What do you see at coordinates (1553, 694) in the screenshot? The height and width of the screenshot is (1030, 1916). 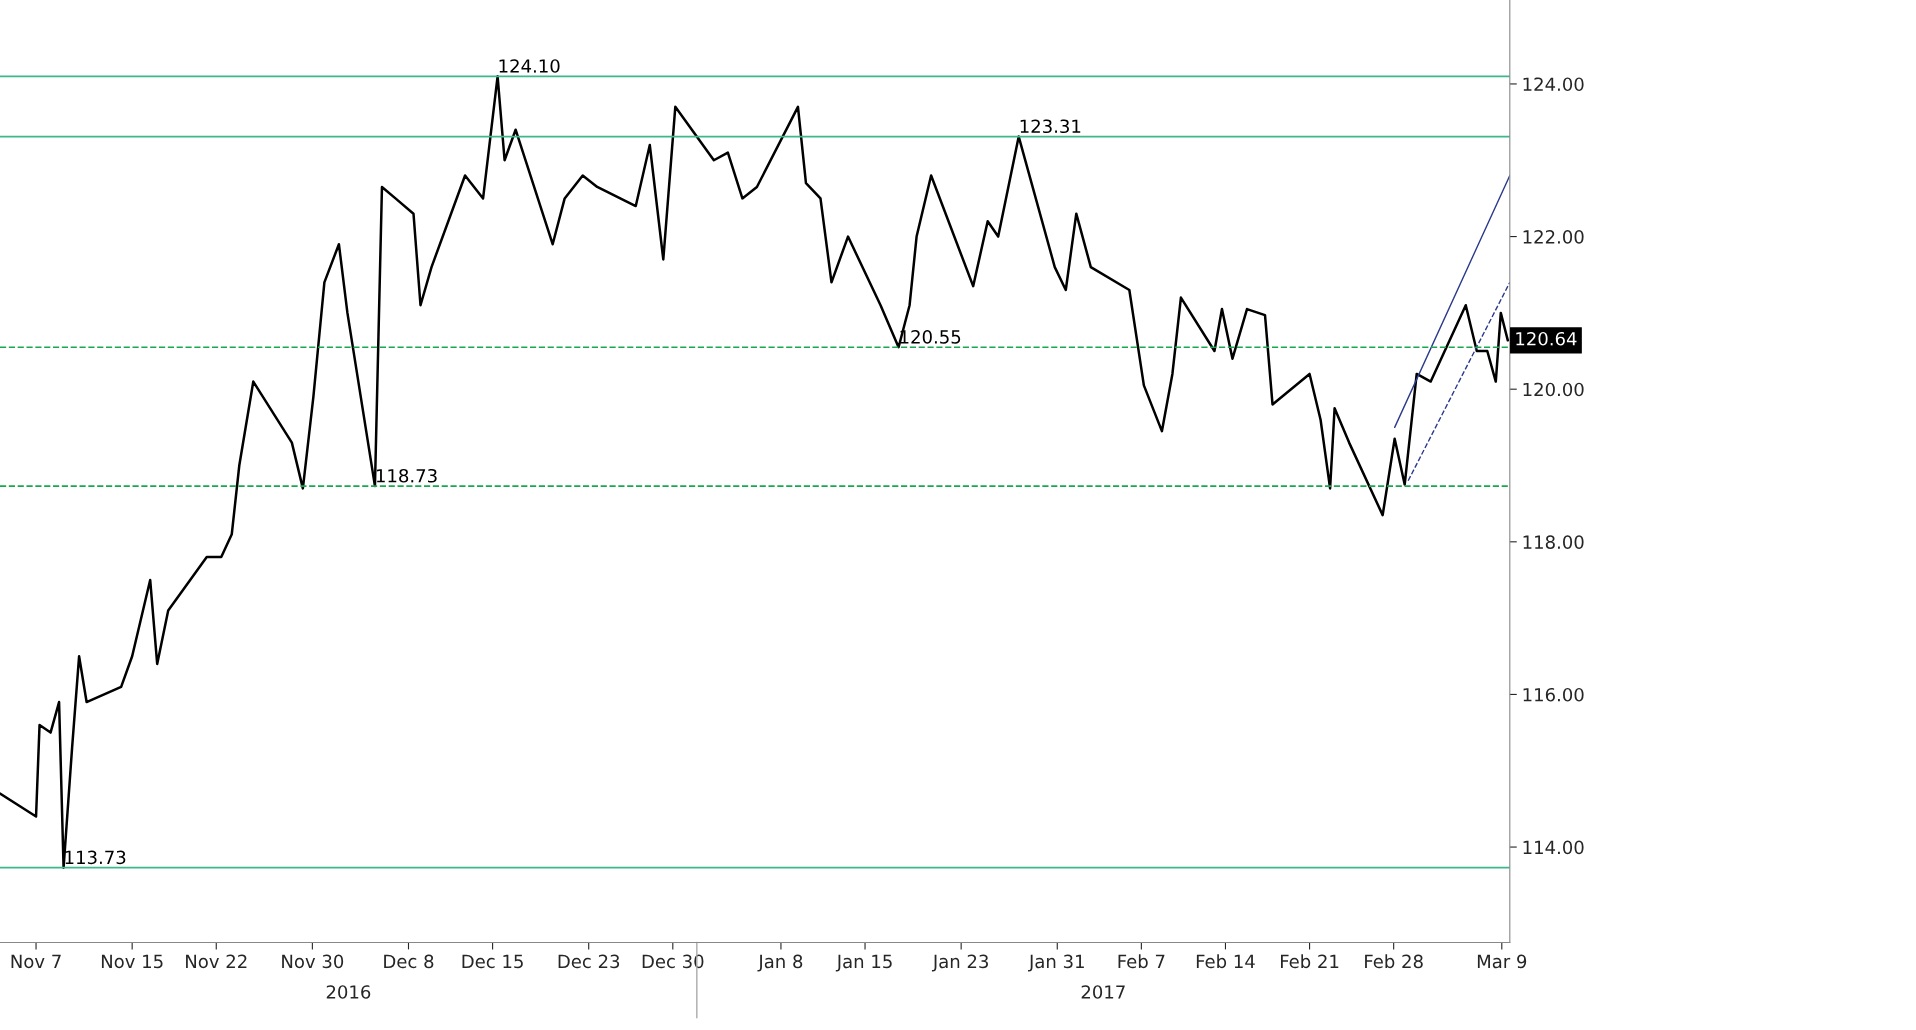 I see `y-tick-label: 116.00` at bounding box center [1553, 694].